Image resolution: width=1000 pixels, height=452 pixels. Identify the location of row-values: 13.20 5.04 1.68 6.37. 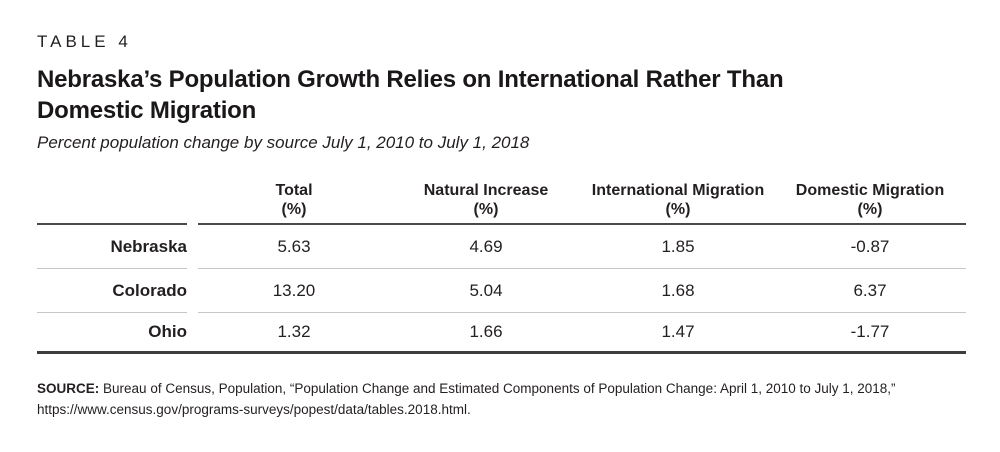
(582, 291).